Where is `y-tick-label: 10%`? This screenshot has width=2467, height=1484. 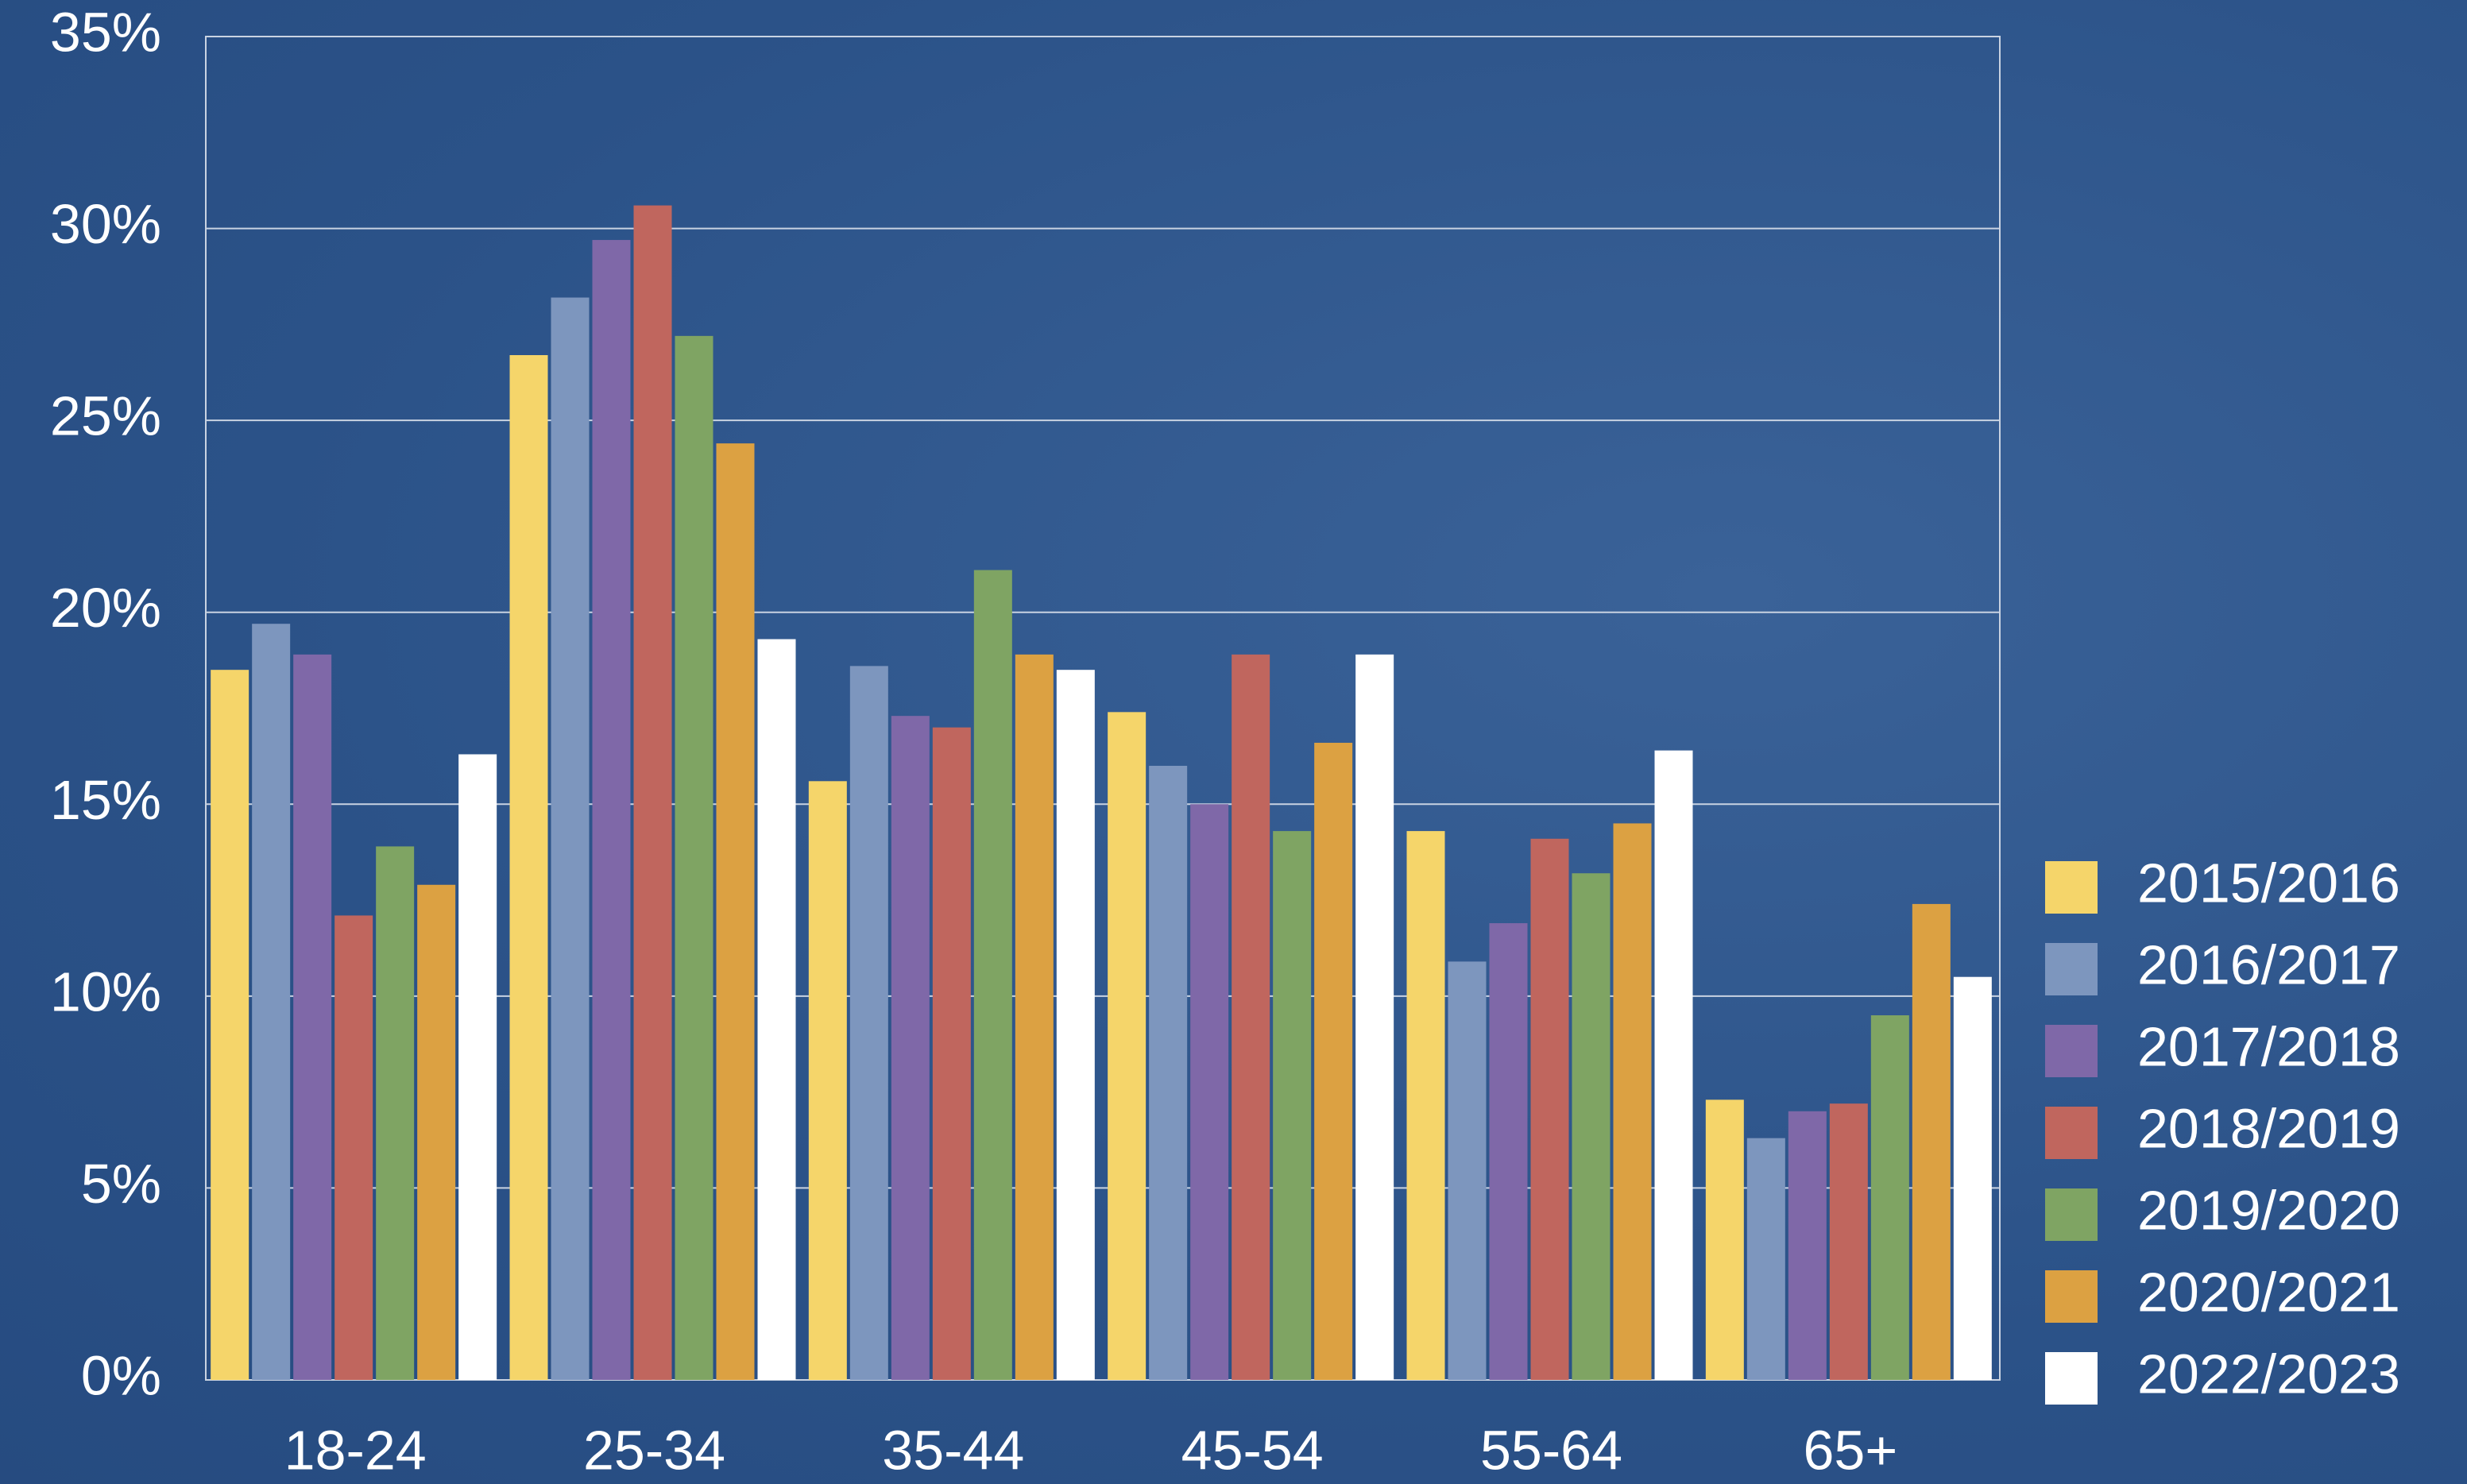
y-tick-label: 10% is located at coordinates (106, 991).